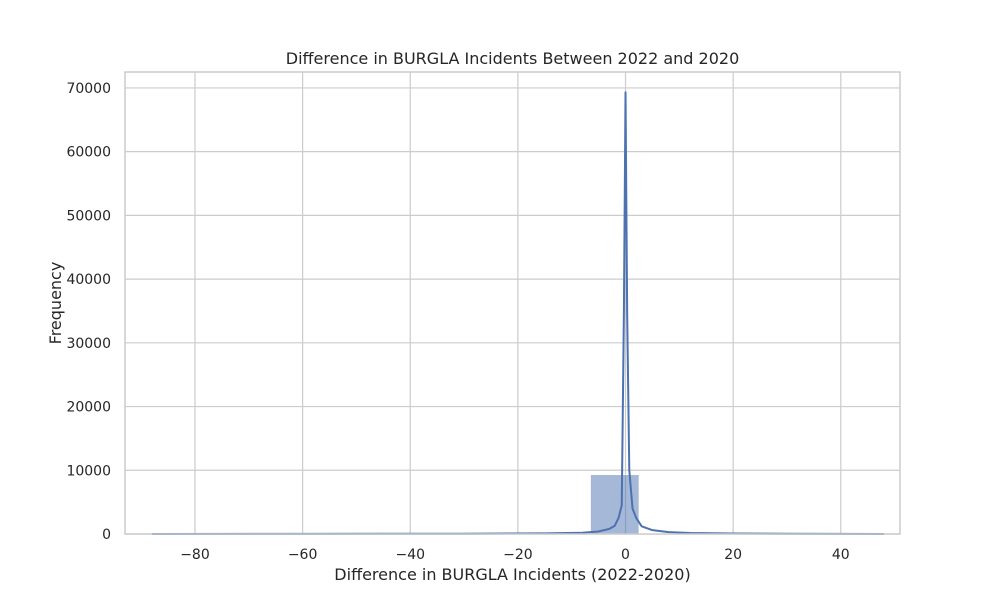 Image resolution: width=1000 pixels, height=600 pixels. I want to click on x-tick-label: −40, so click(410, 555).